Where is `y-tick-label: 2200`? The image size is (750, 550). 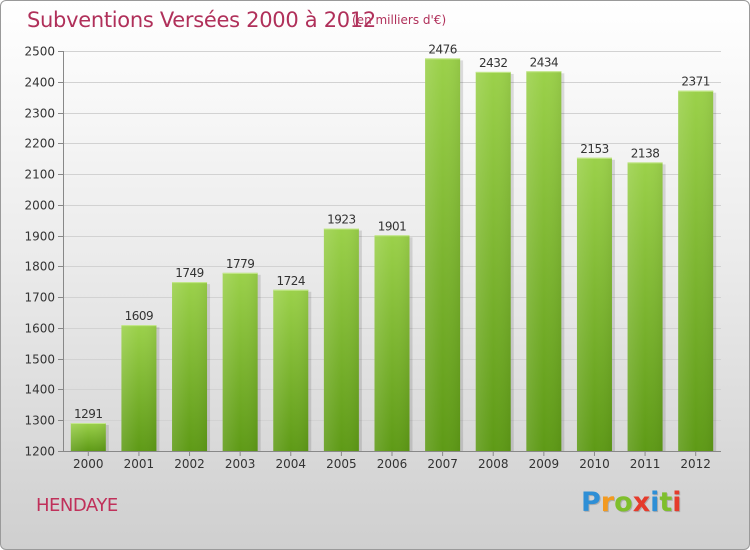
y-tick-label: 2200 is located at coordinates (39, 144).